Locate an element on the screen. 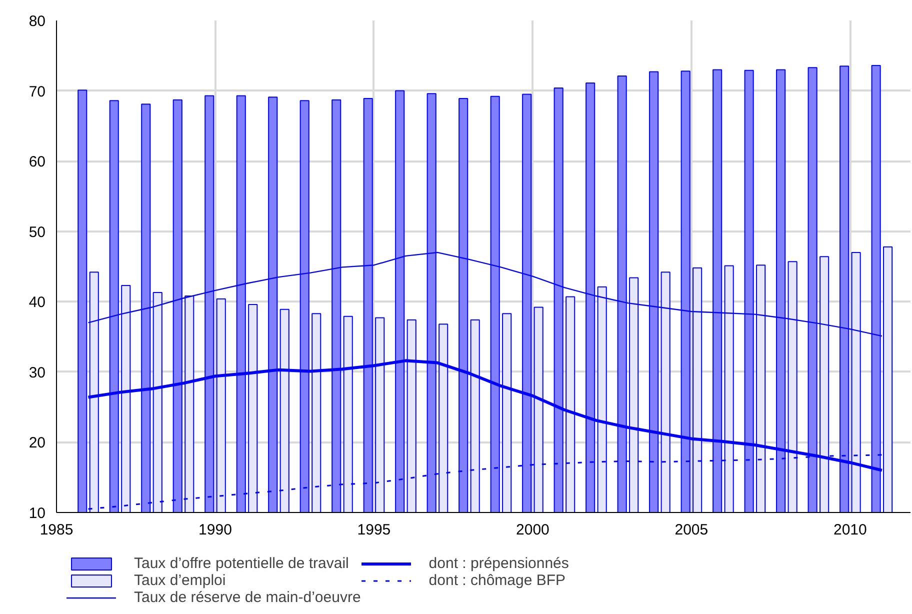  legend-label: Taux d’emploi is located at coordinates (180, 580).